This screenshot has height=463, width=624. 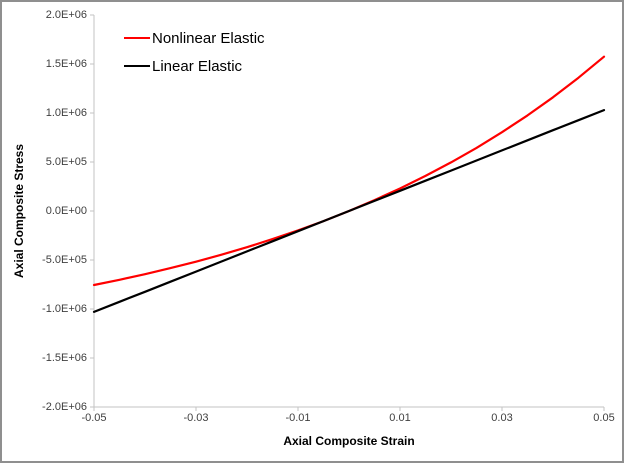 What do you see at coordinates (137, 38) in the screenshot?
I see `legend-marker-nonlinear-elastic` at bounding box center [137, 38].